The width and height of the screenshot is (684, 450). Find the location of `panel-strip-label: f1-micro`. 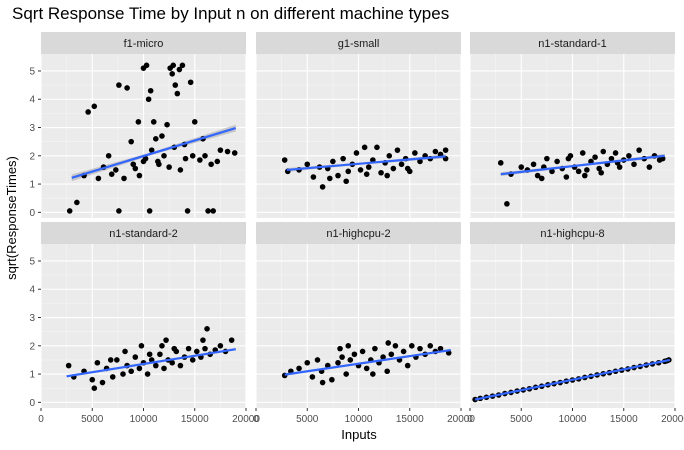

panel-strip-label: f1-micro is located at coordinates (144, 44).